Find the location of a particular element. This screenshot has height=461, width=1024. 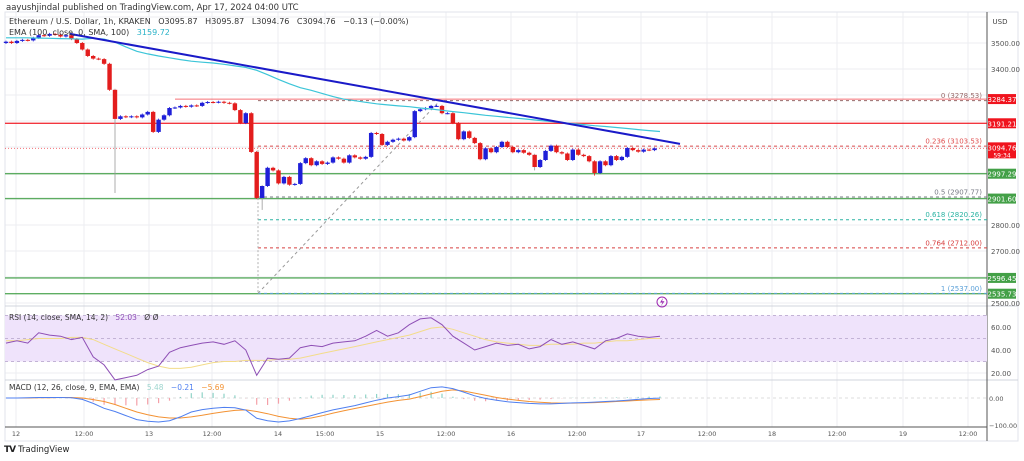

rsi-band is located at coordinates (496, 338).